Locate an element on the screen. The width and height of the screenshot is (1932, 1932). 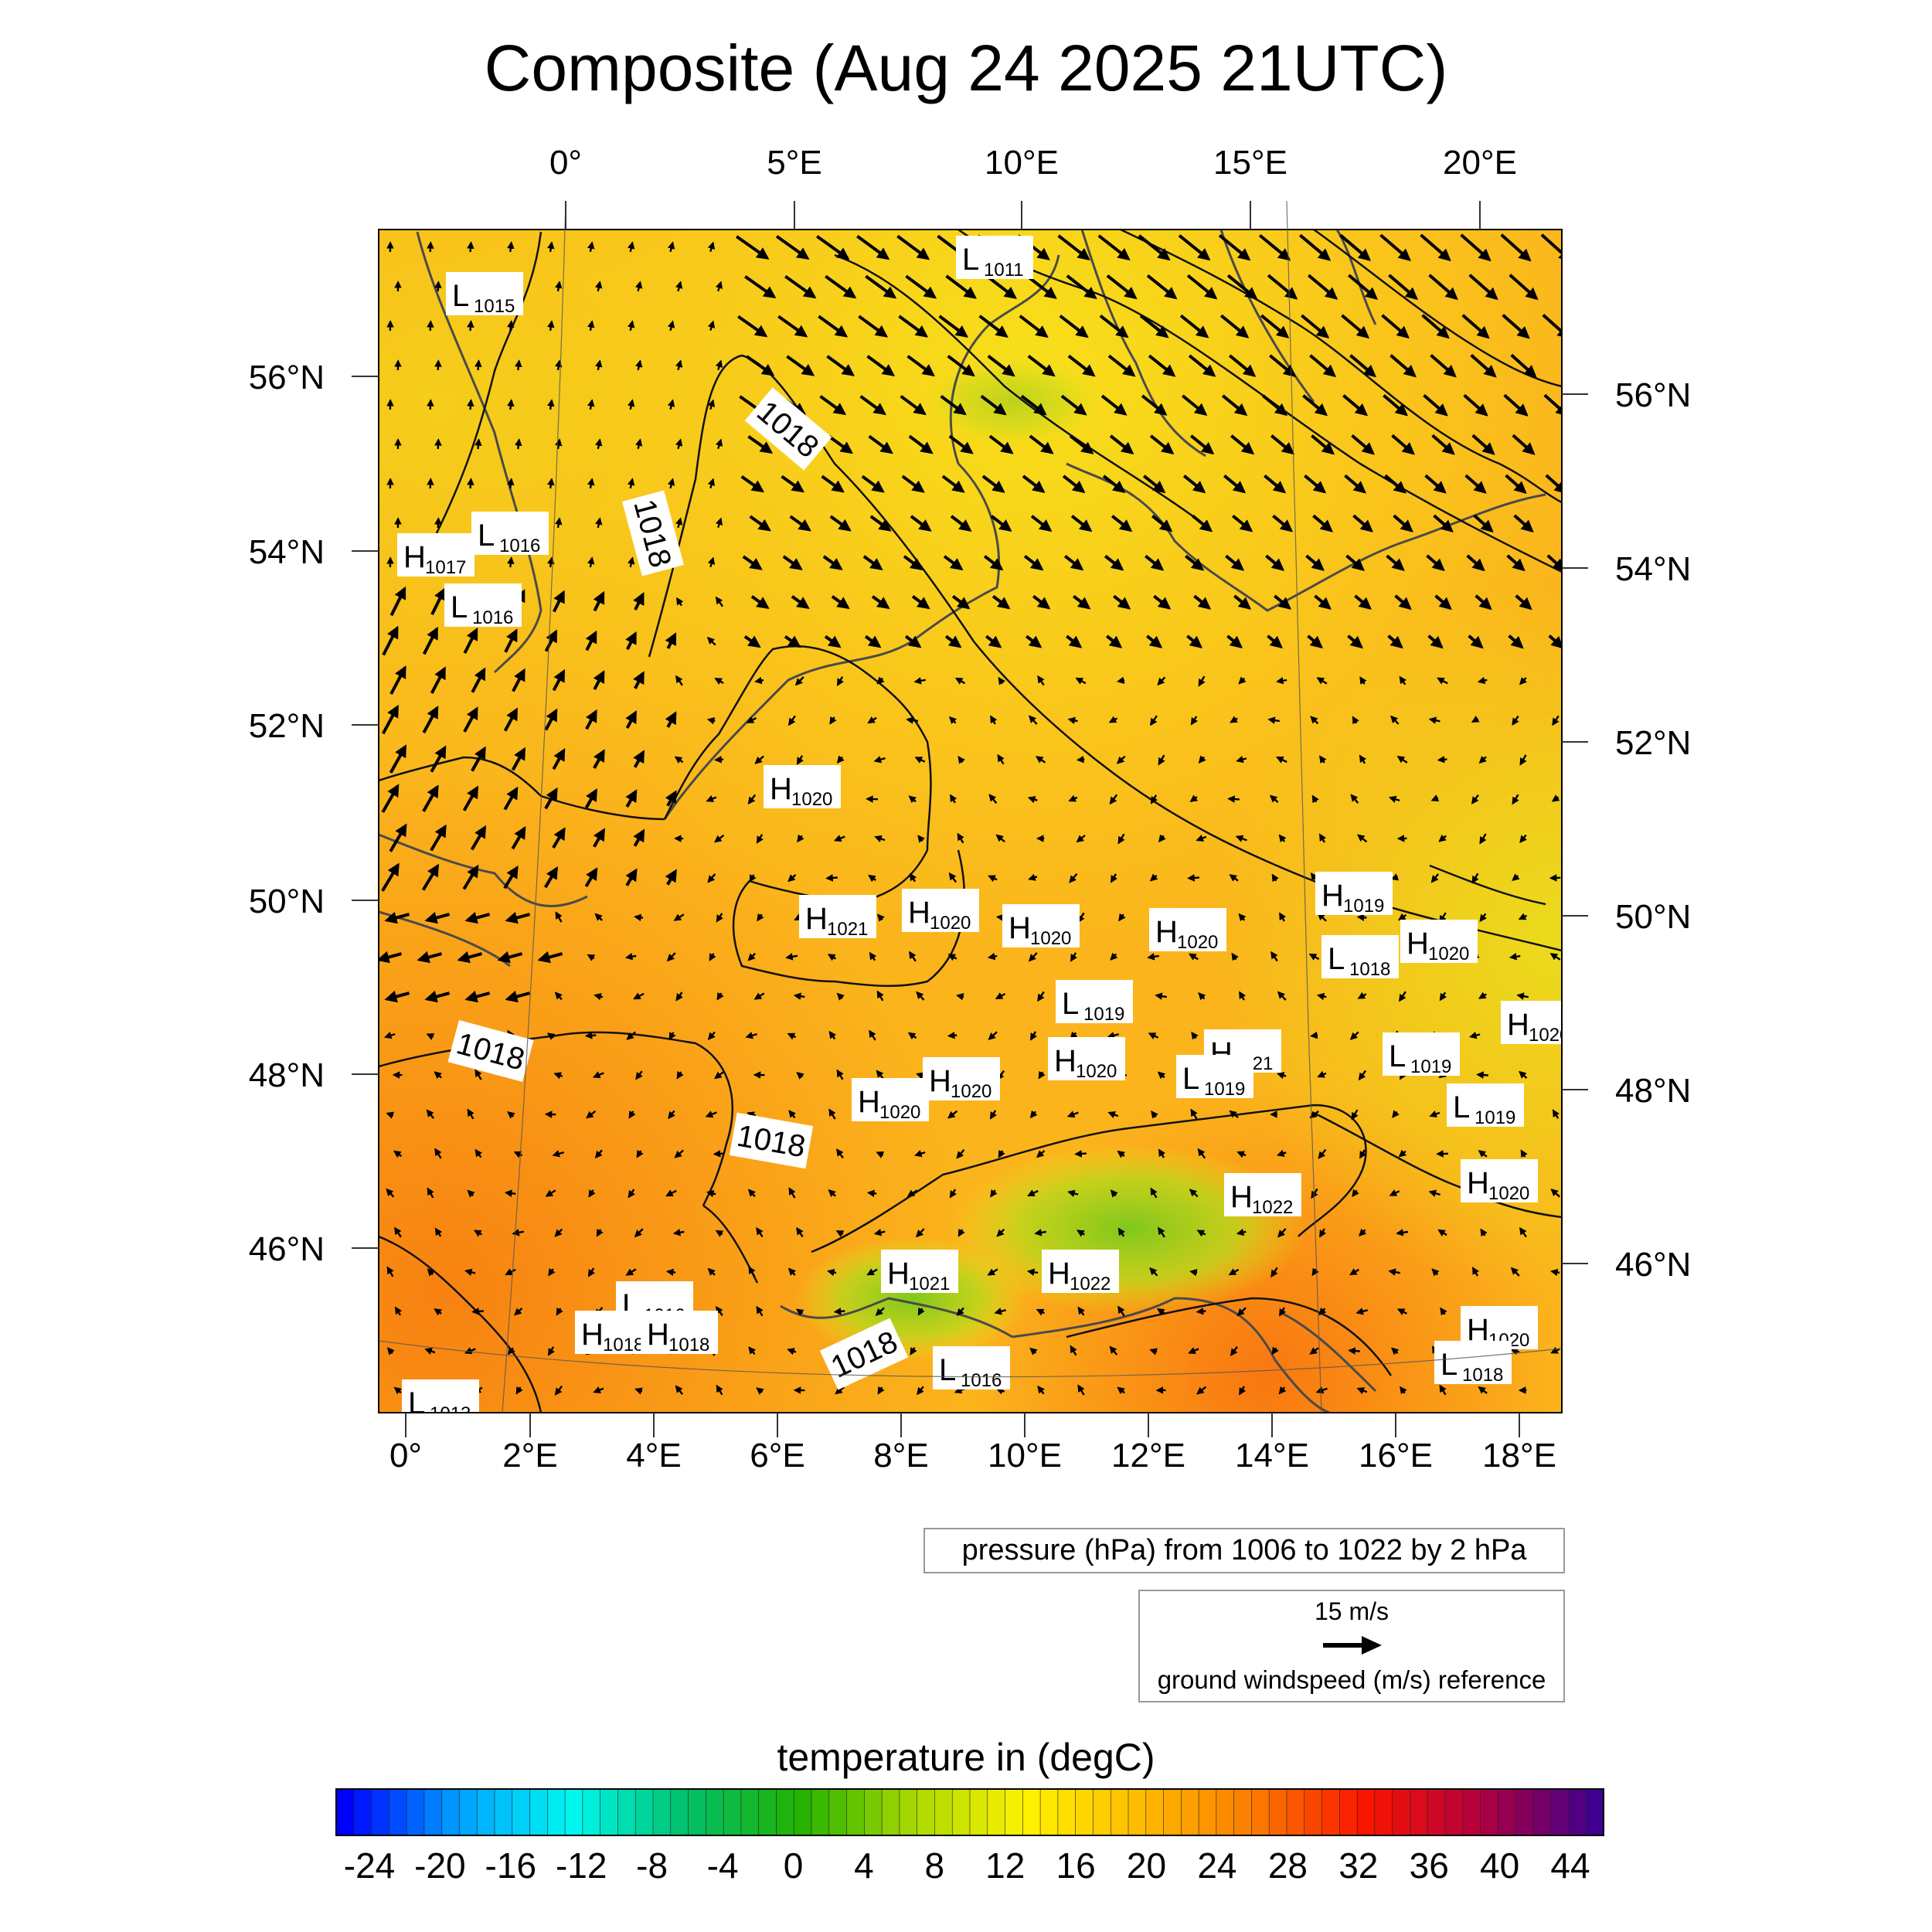
right-lat-label: 52°N is located at coordinates (1653, 743).